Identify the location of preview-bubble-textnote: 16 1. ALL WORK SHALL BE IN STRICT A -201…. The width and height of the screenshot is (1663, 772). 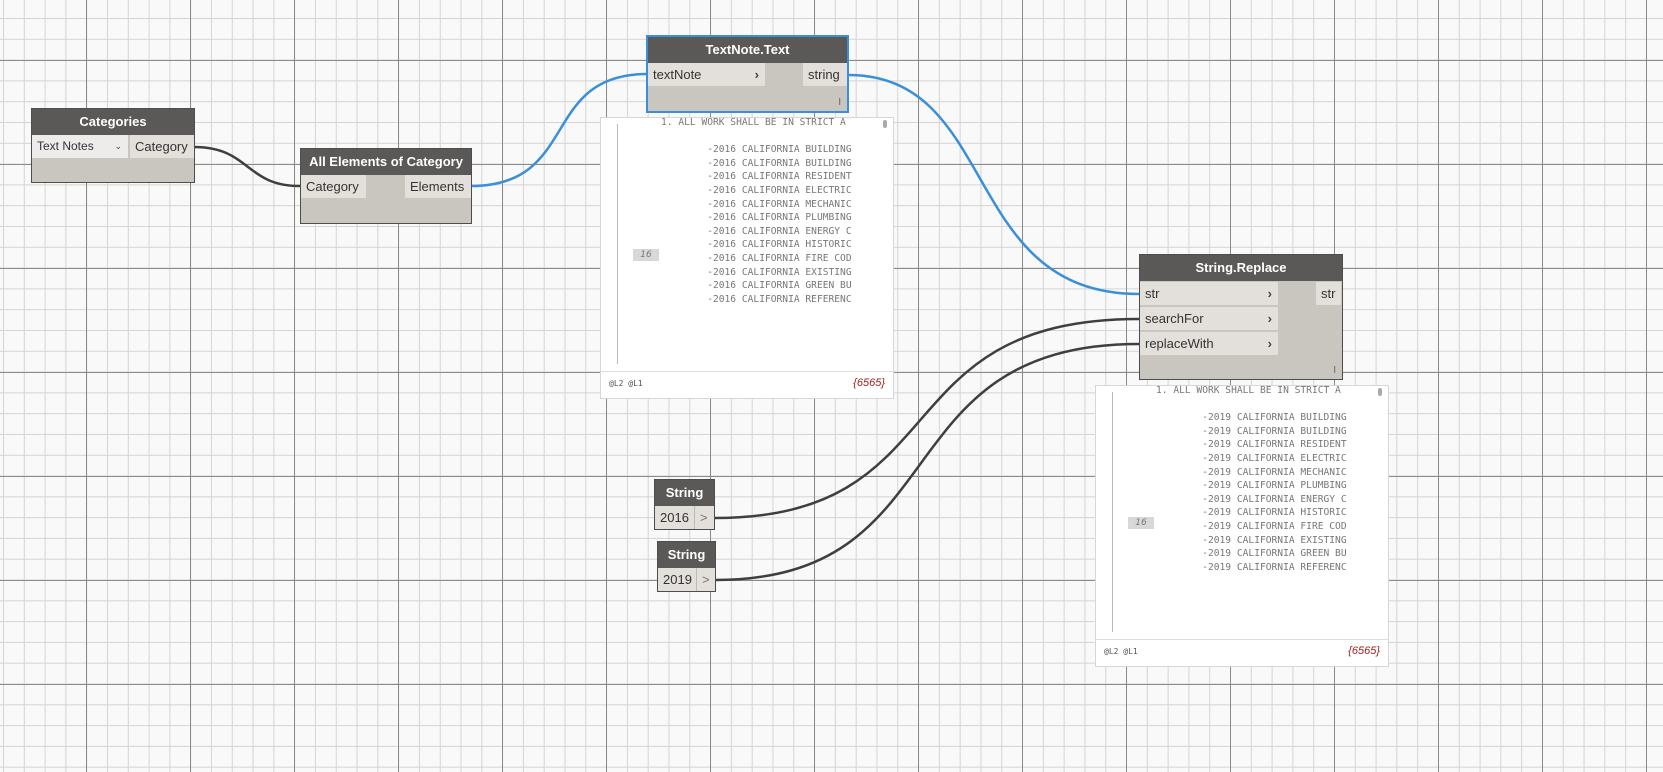
(747, 258).